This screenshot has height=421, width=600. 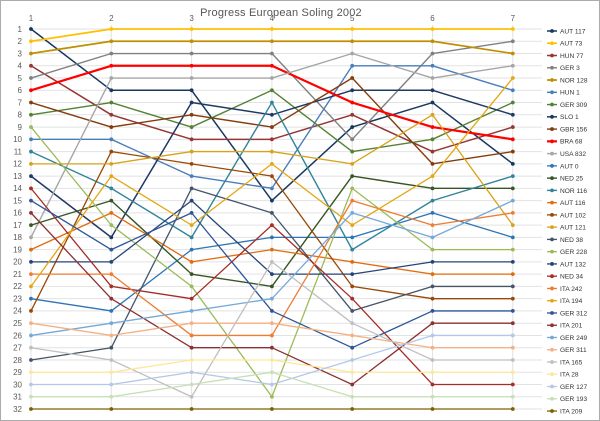 I want to click on y-tick-label: 26, so click(x=17, y=335).